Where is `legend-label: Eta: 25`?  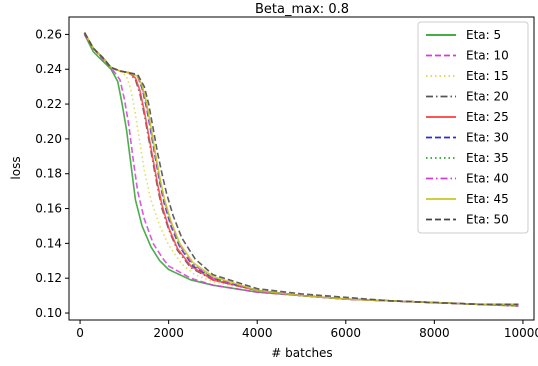 legend-label: Eta: 25 is located at coordinates (487, 117).